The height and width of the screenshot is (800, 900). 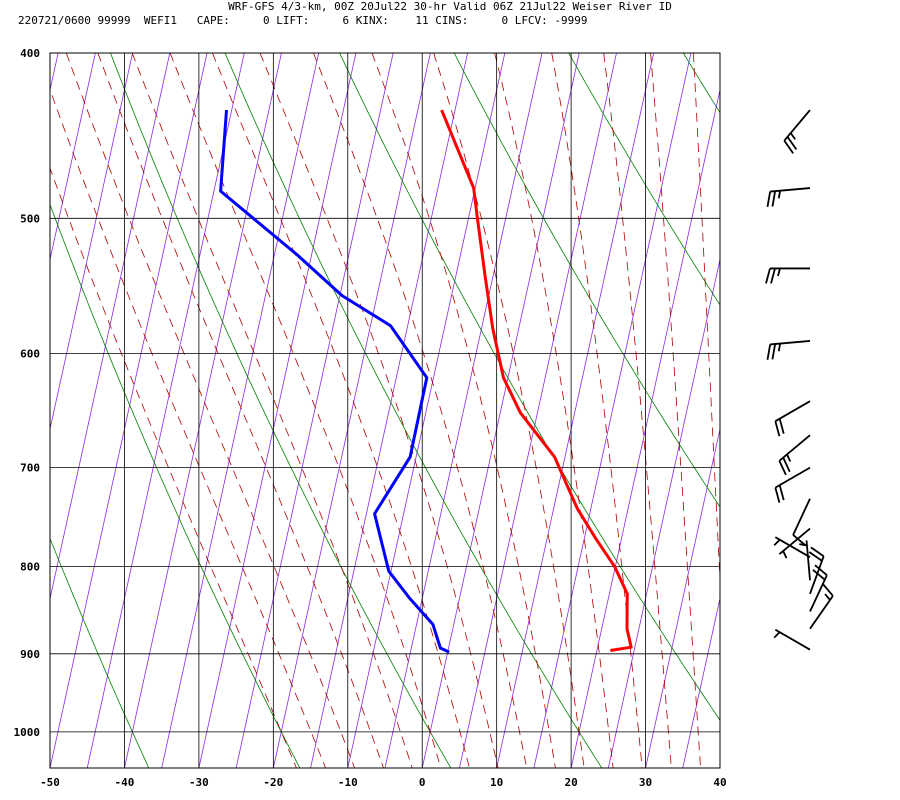 I want to click on x-tick-label: -30, so click(x=199, y=782).